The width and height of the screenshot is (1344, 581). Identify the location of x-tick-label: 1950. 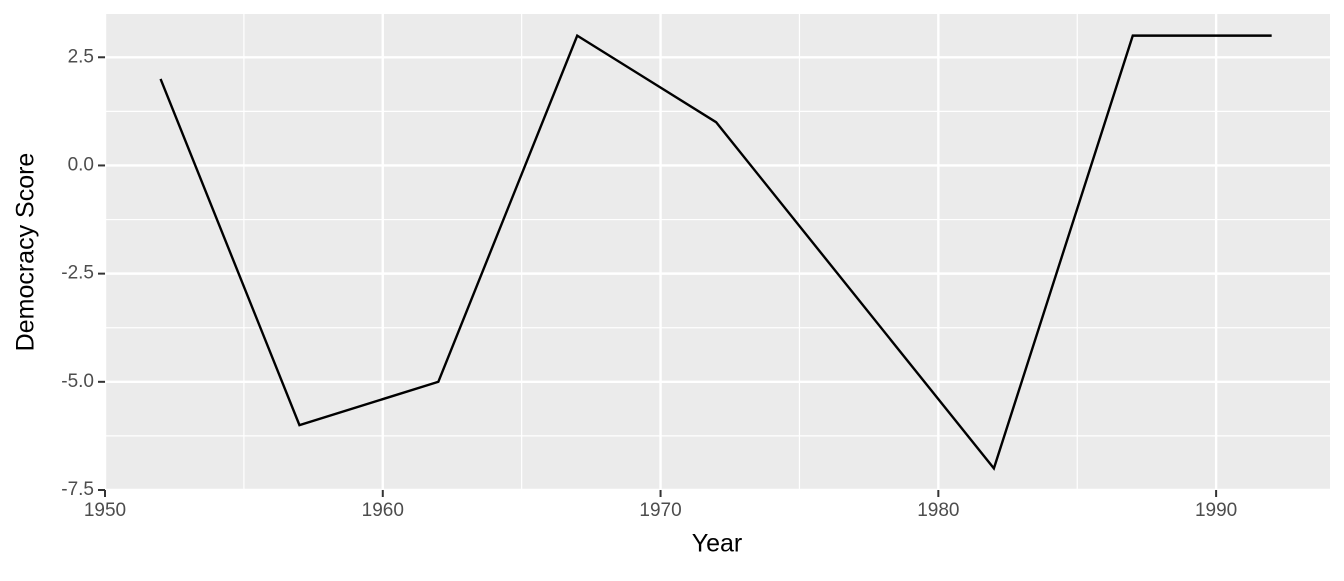
(105, 510).